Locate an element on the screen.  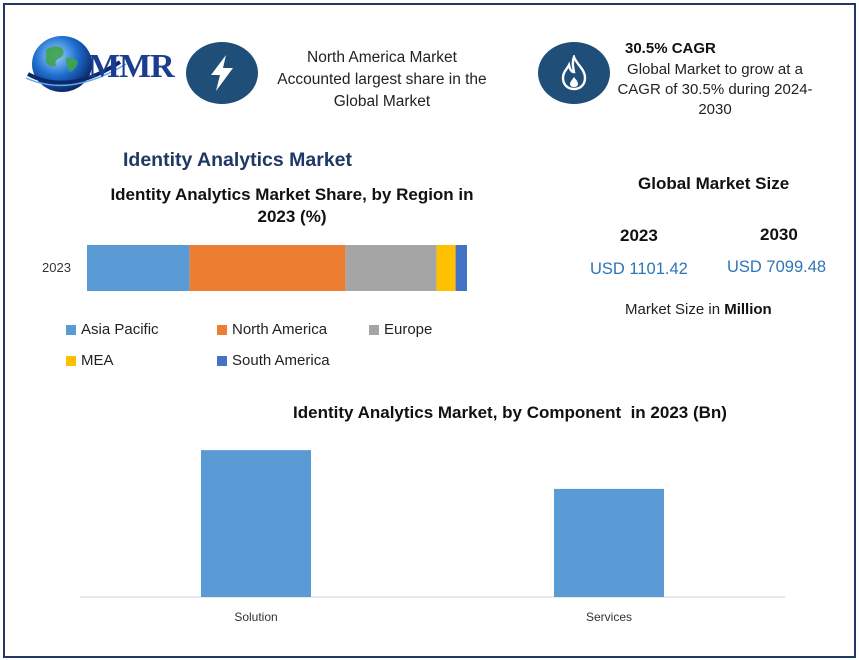
legend-item-europe: Europe is located at coordinates (400, 329).